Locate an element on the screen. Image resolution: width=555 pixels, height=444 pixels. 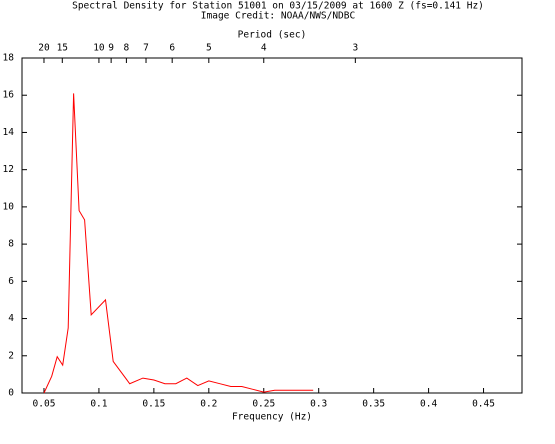
x-tick-label: 0.45 is located at coordinates (483, 404).